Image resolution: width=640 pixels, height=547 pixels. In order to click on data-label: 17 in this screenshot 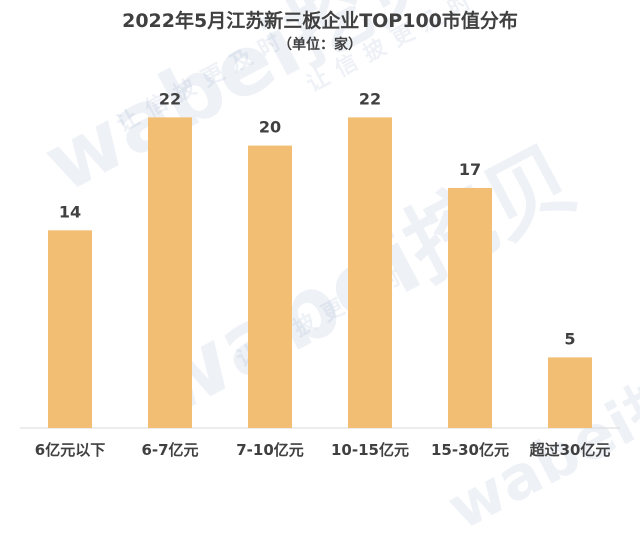, I will do `click(470, 169)`.